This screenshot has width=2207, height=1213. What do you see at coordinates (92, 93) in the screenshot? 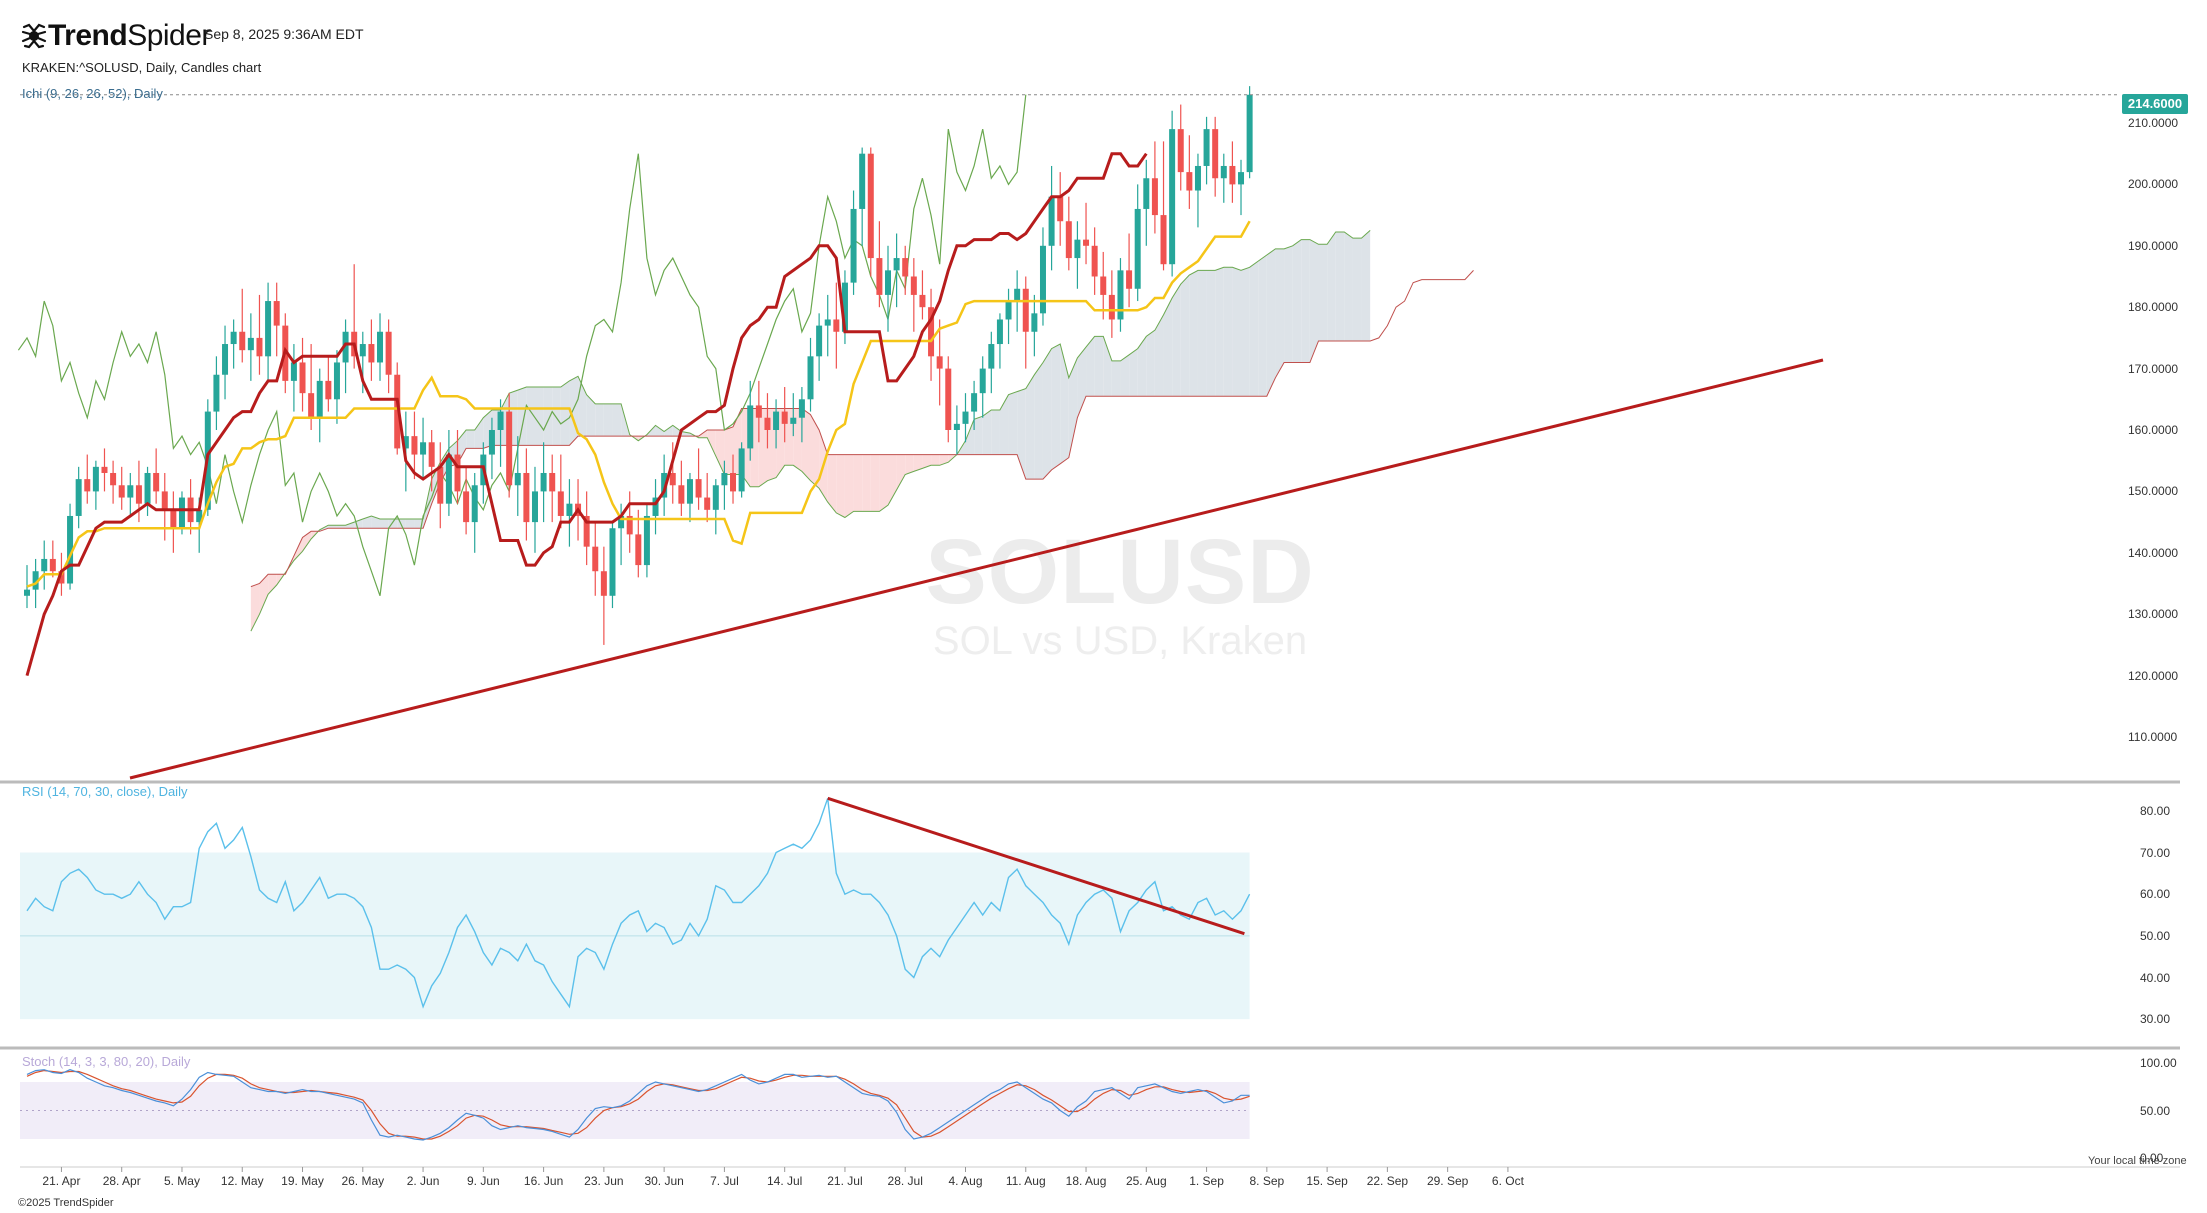
I see `ichimoku-indicator-label: Ichi (9, 26, 26, 52), Daily` at bounding box center [92, 93].